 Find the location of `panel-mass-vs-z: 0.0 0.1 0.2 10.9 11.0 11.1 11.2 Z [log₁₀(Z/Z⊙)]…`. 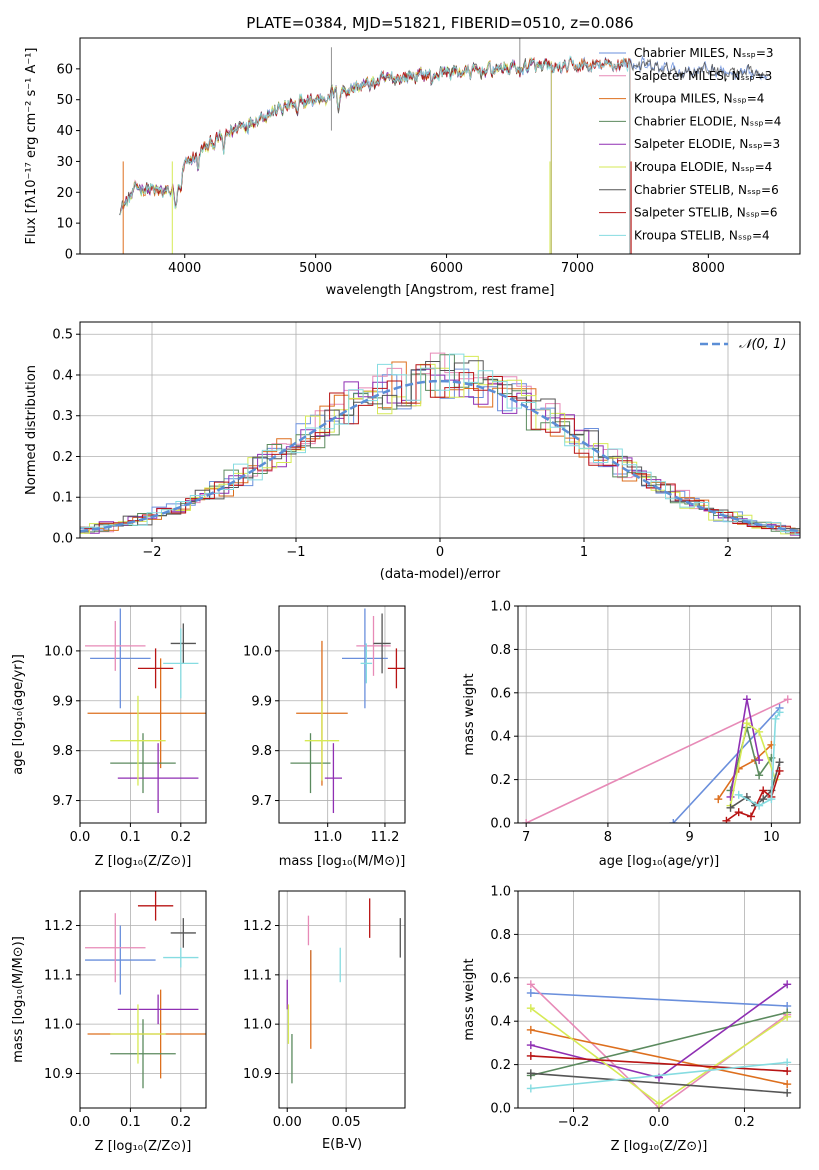

panel-mass-vs-z: 0.0 0.1 0.2 10.9 11.0 11.1 11.2 Z [log₁₀(Z/Z⊙)]… is located at coordinates (109, 1022).